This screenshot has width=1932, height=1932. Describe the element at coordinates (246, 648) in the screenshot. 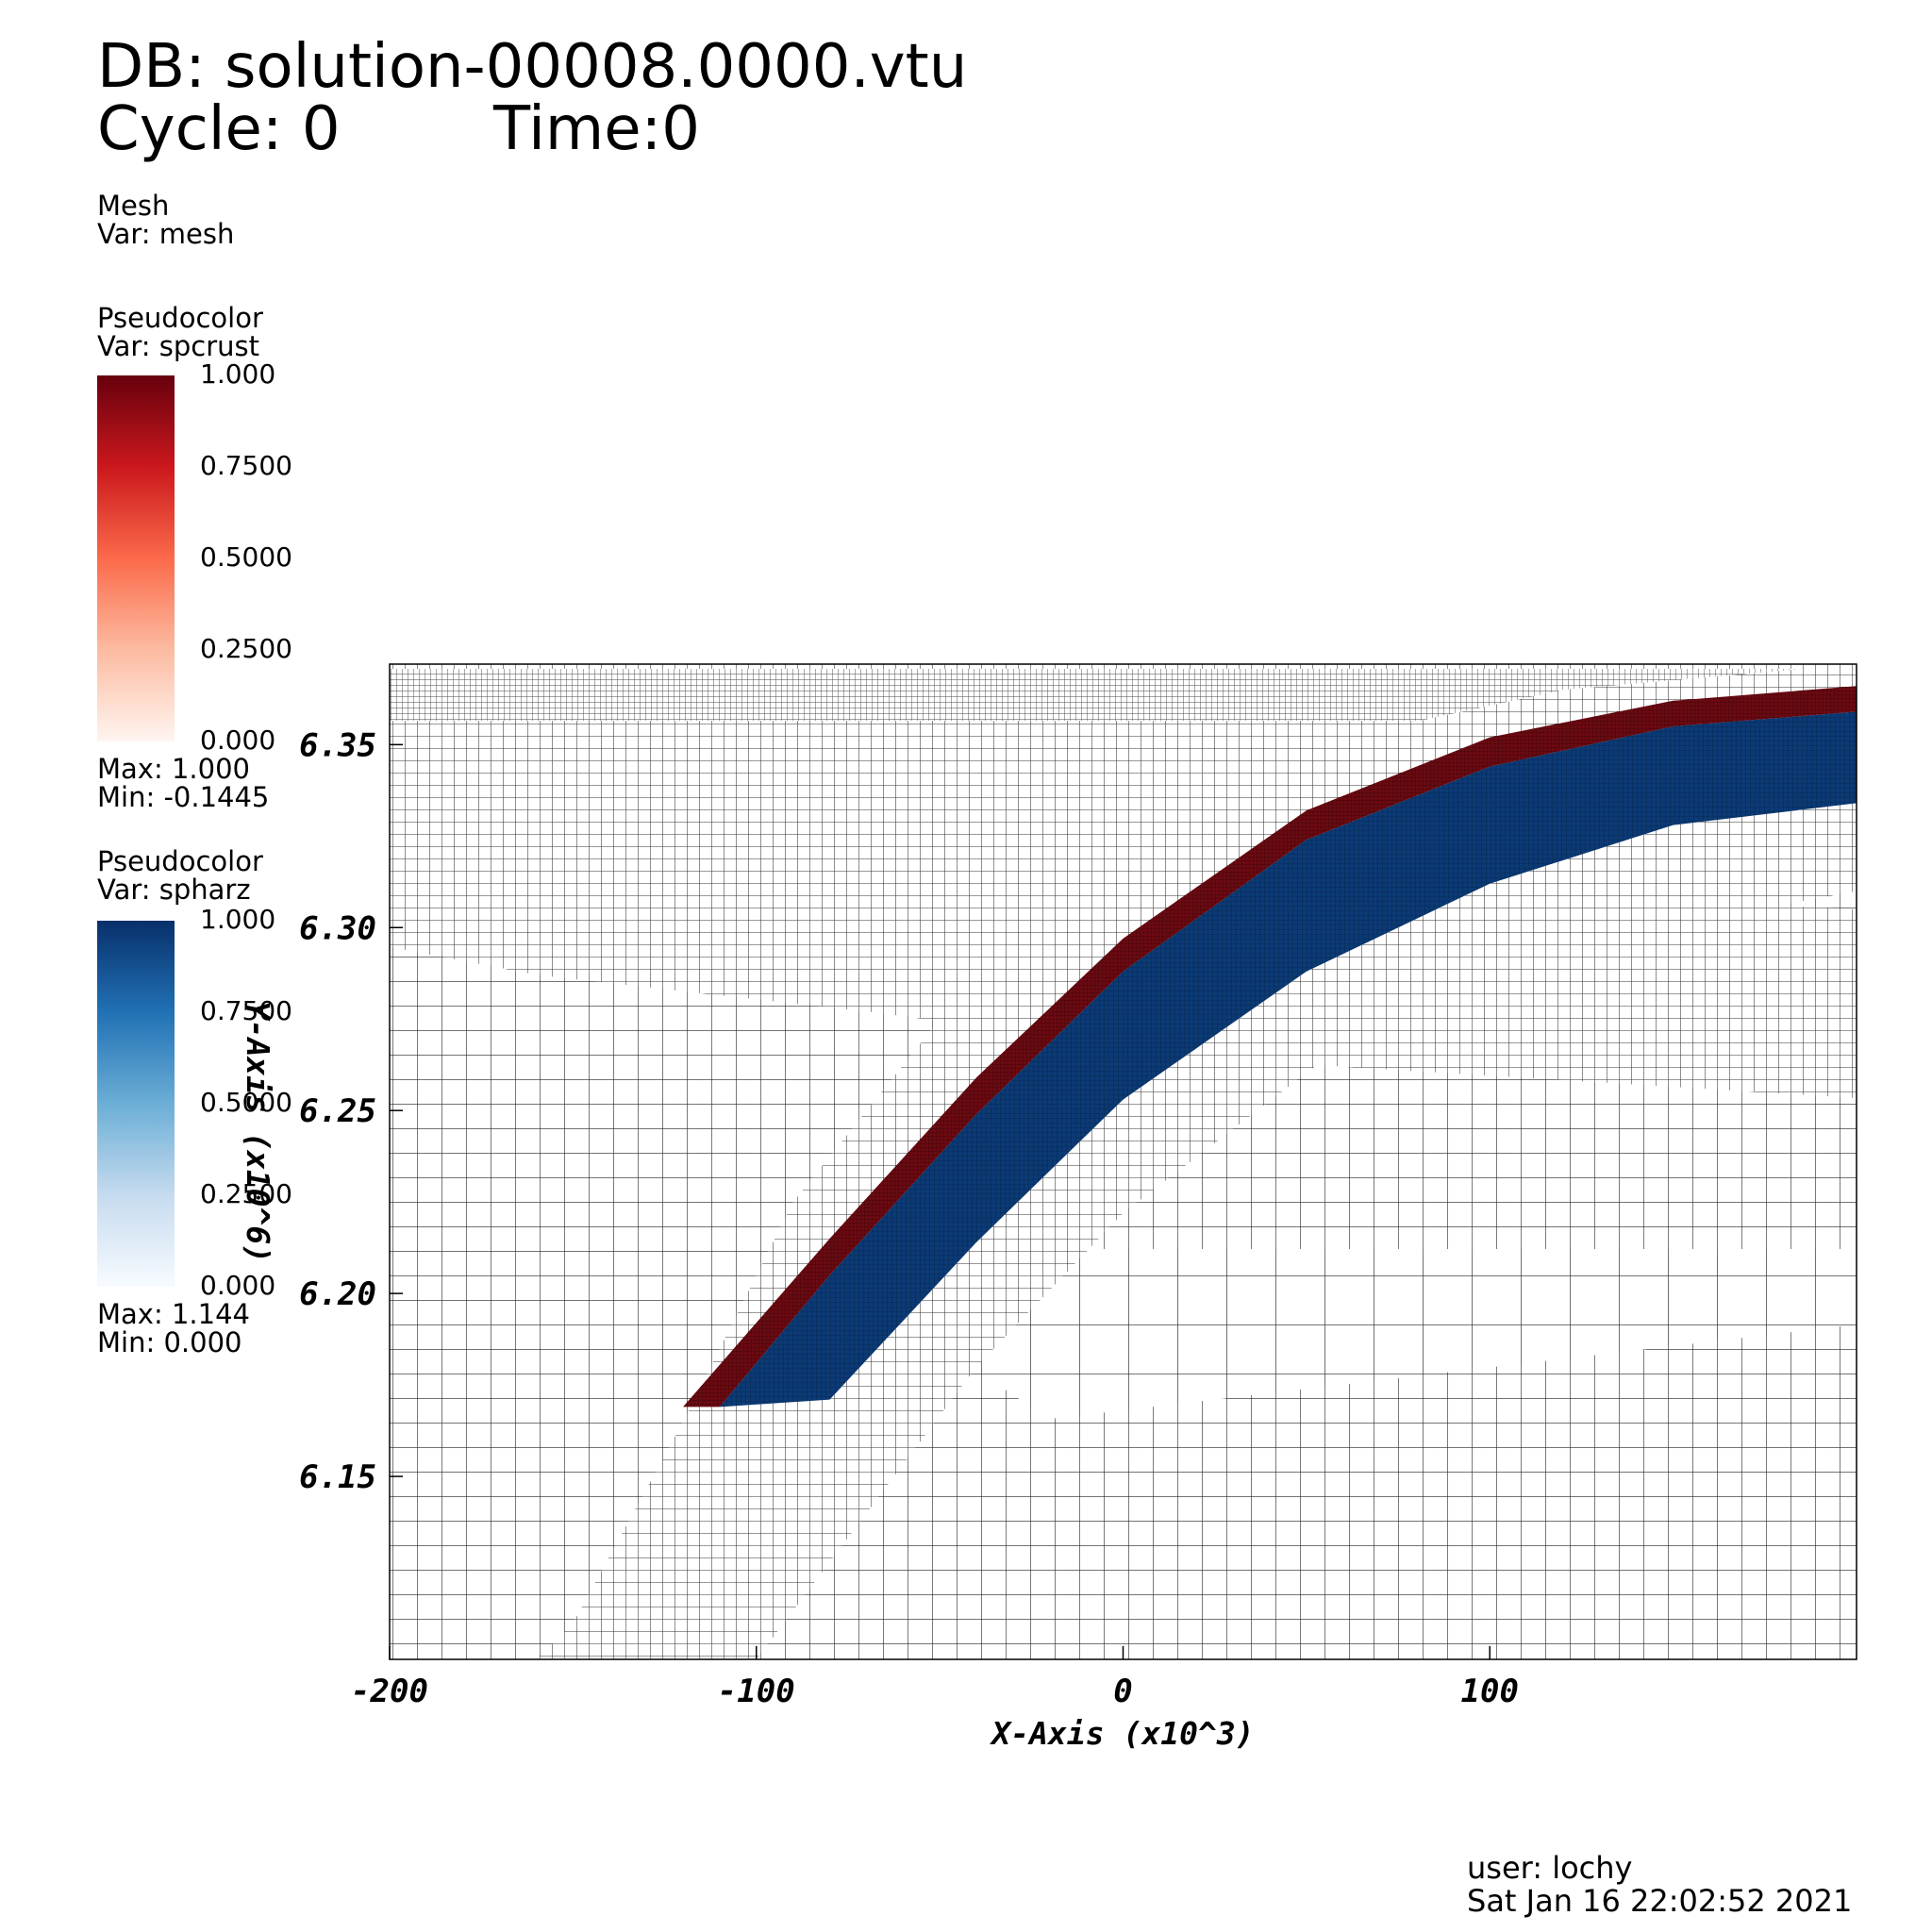

I see `spcrust-tick-label: 0.2500` at that location.